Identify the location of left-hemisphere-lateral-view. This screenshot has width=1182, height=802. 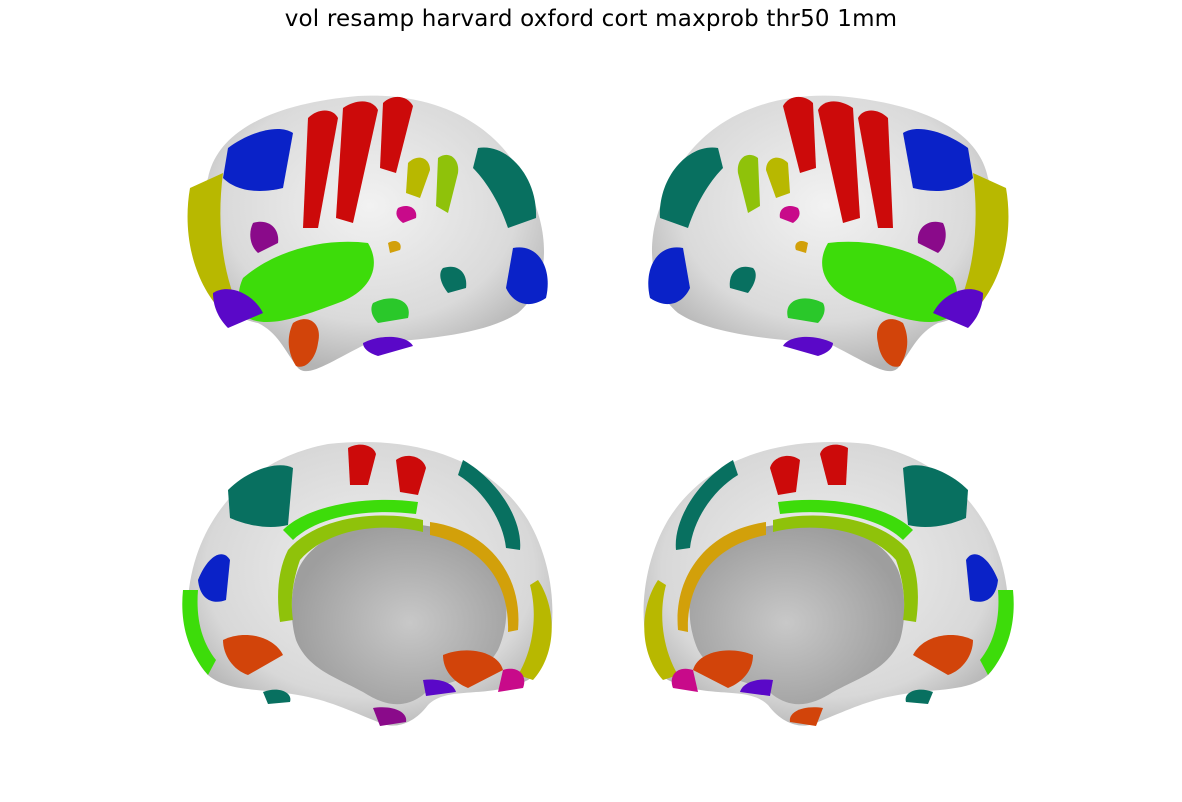
(368, 233).